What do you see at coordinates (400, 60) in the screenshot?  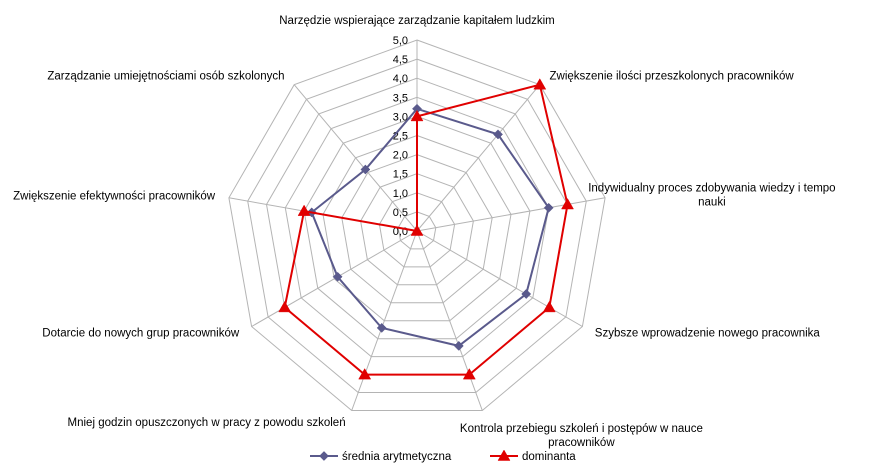 I see `tick-label: 4,5` at bounding box center [400, 60].